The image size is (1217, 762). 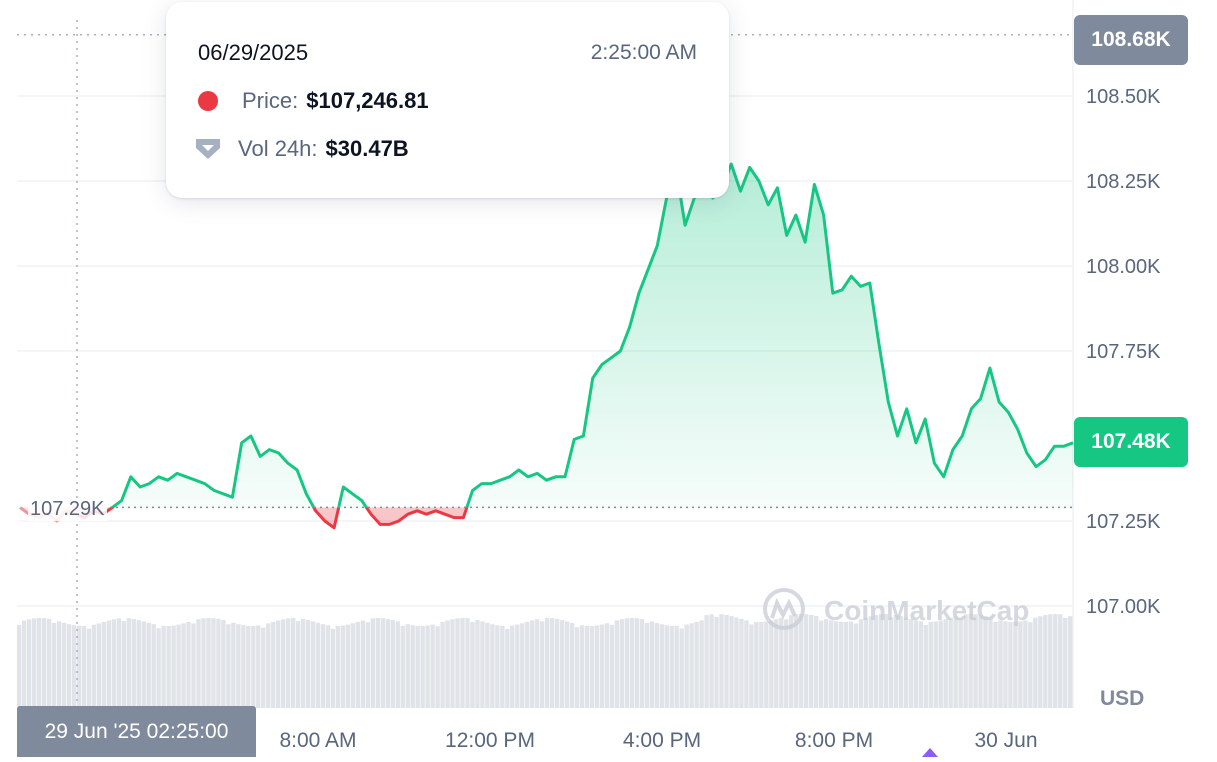 I want to click on watermark-text: CoinMarketCap, so click(x=926, y=610).